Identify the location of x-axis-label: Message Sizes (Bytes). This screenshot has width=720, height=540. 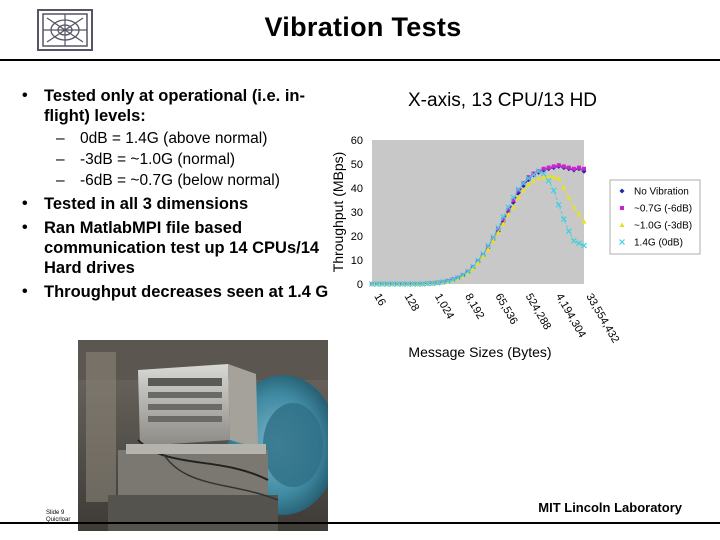
(479, 352).